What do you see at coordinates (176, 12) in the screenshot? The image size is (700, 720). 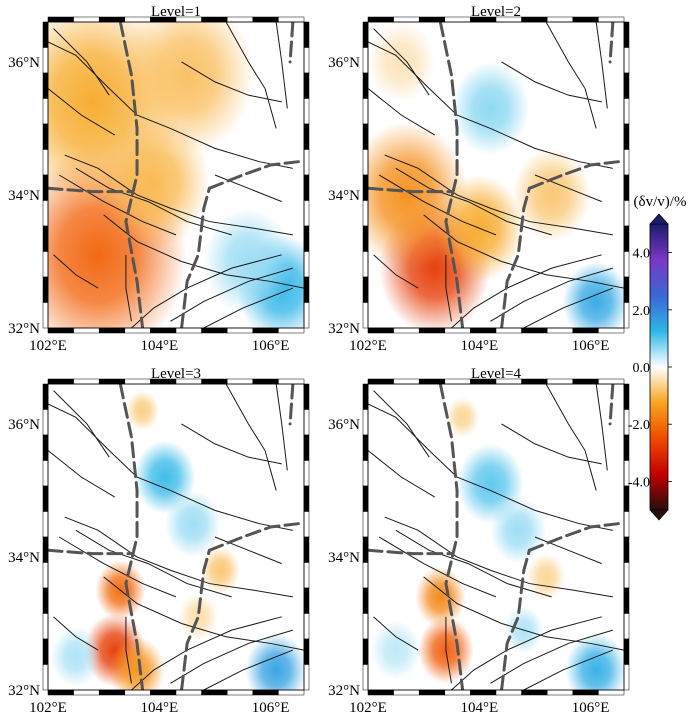 I see `panel-title: Level=1` at bounding box center [176, 12].